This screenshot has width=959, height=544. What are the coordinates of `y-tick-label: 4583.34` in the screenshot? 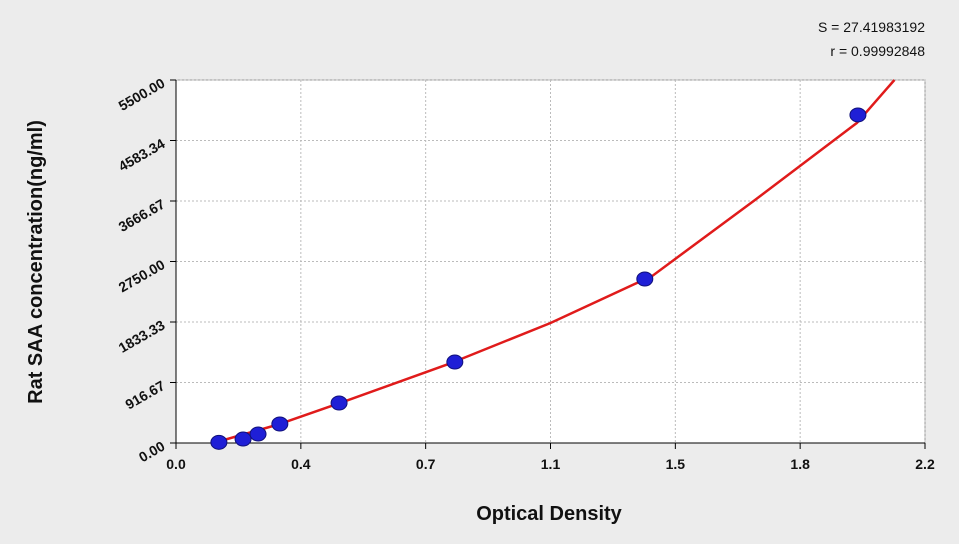 It's located at (142, 154).